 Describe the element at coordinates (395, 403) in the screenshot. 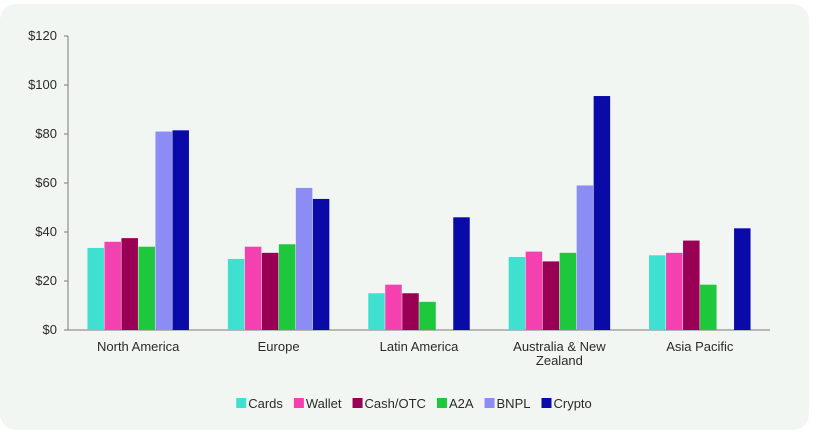

I see `legend-label: Cash/OTC` at that location.